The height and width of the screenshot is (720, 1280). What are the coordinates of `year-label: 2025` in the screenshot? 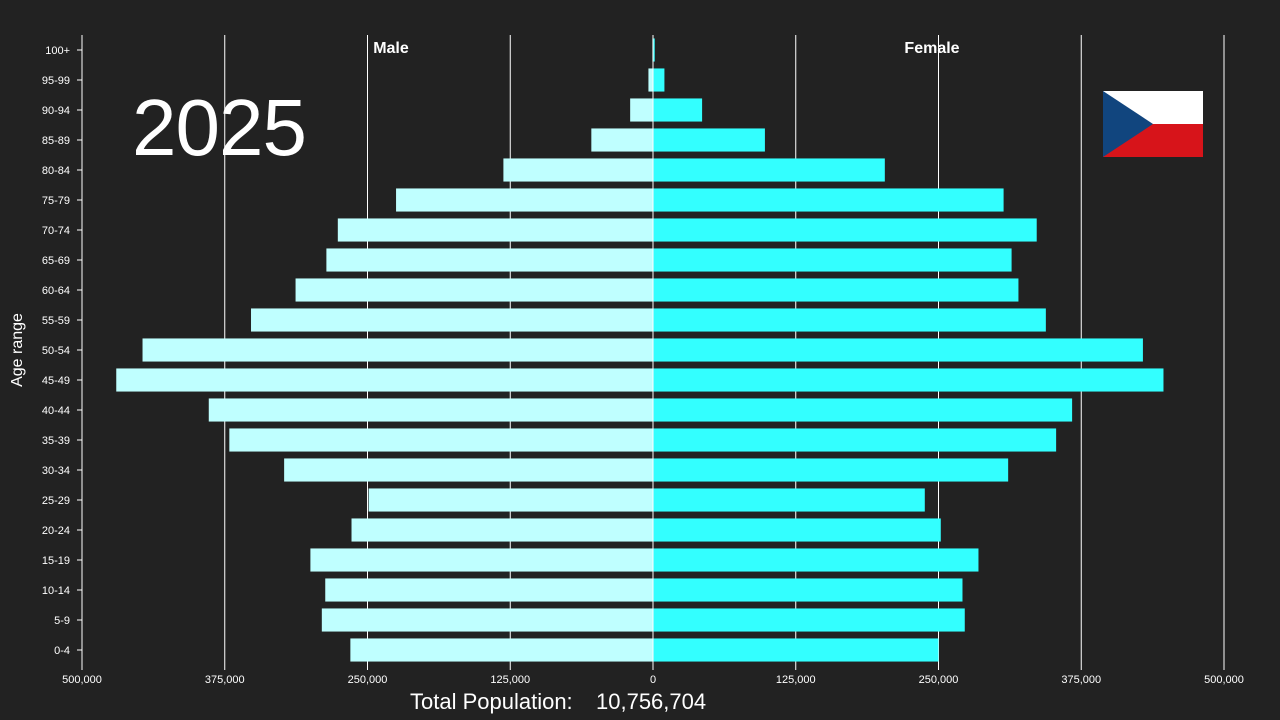 It's located at (219, 127).